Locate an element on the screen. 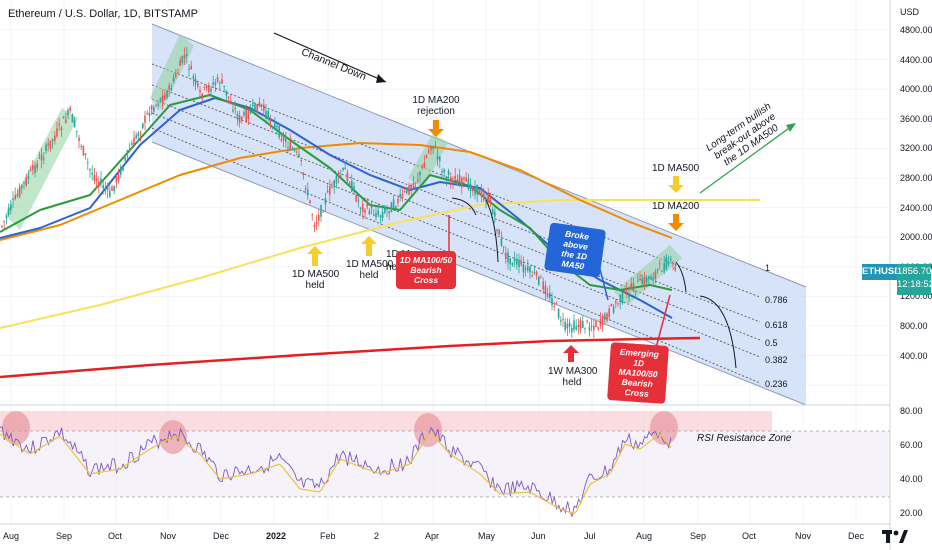 This screenshot has height=550, width=932. ma200-line is located at coordinates (336, 191).